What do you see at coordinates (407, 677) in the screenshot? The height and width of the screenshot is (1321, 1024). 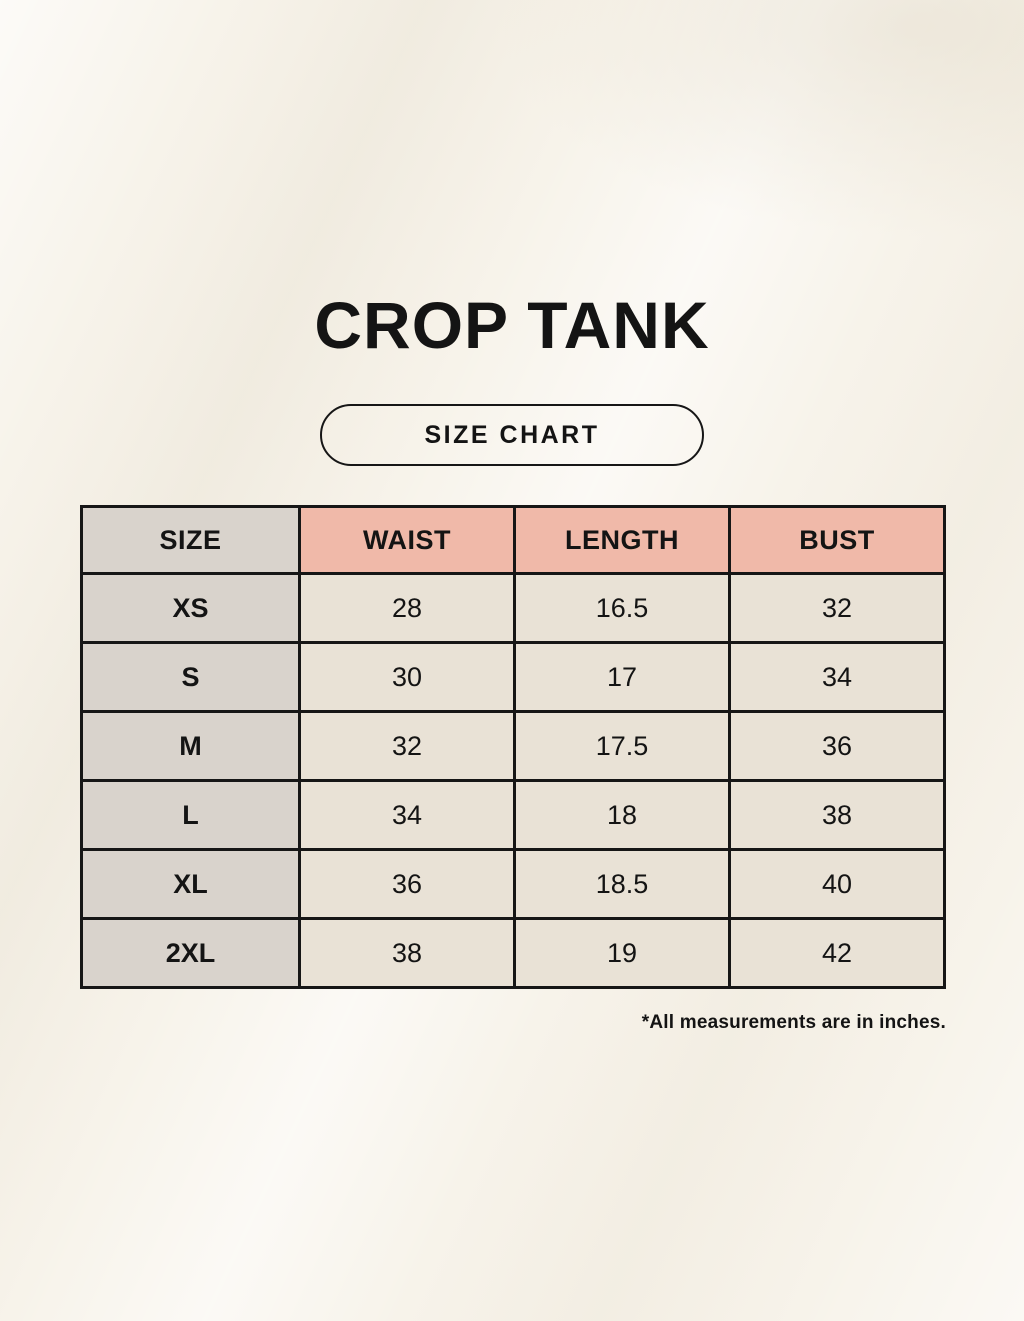 I see `waist-value: 30` at bounding box center [407, 677].